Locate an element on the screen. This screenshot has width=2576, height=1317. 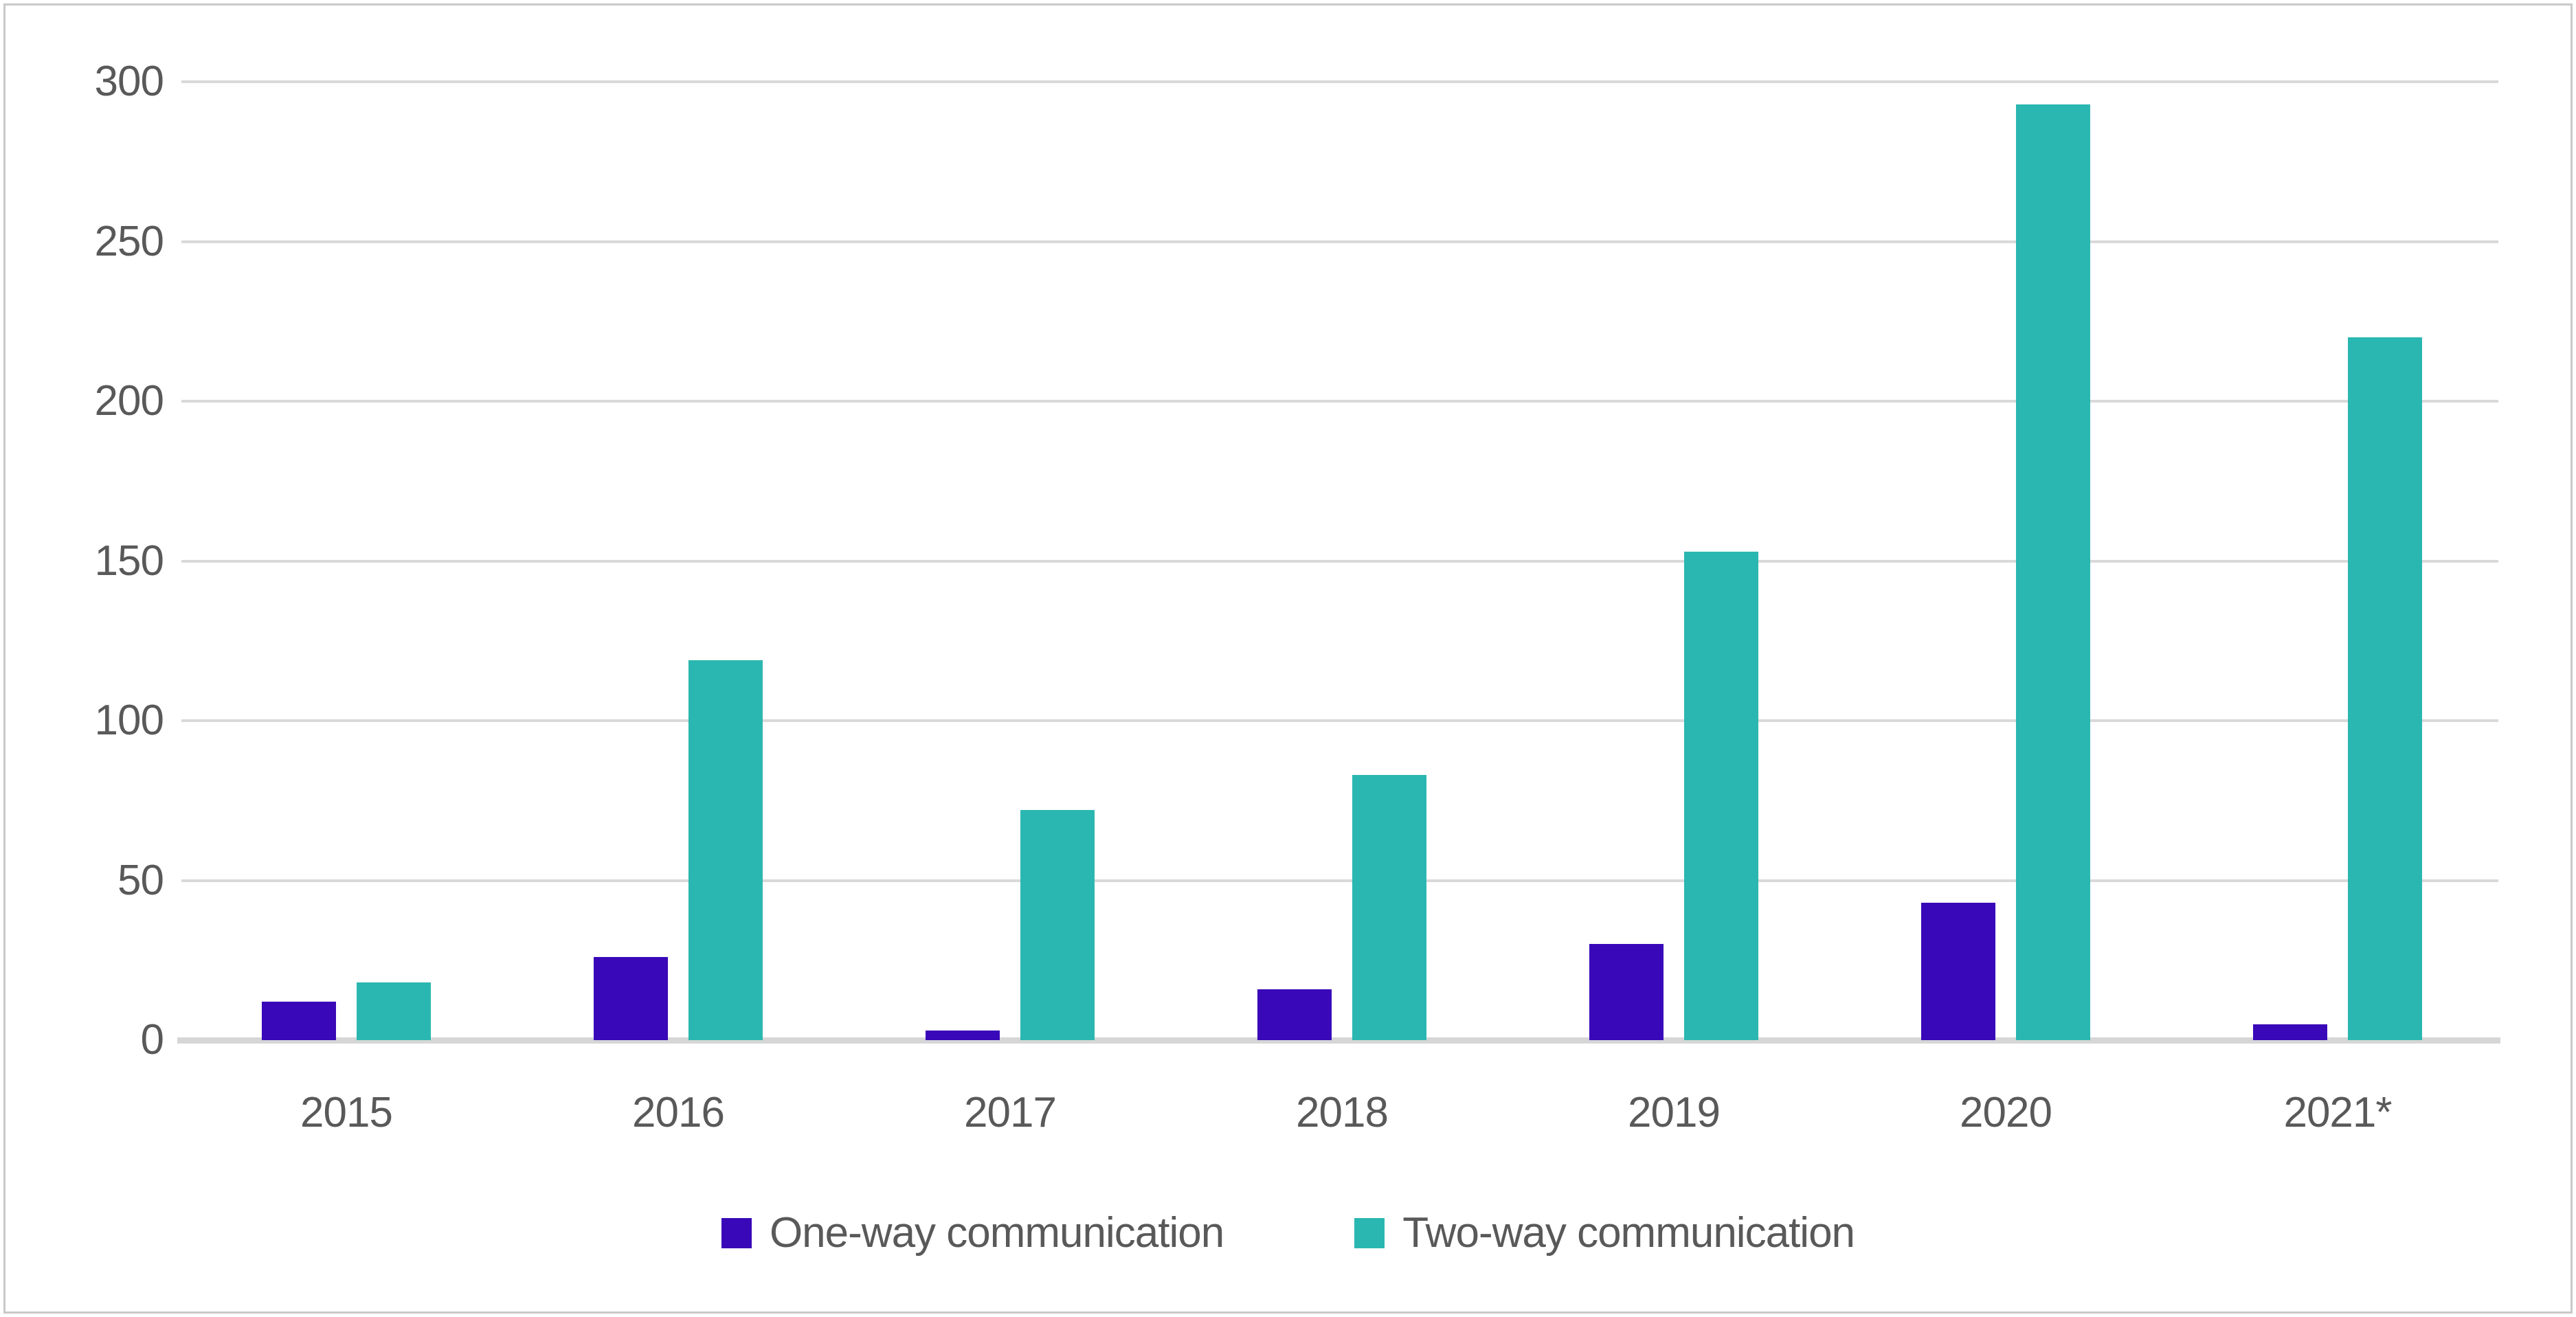
two-way-bar-2021 is located at coordinates (2385, 688).